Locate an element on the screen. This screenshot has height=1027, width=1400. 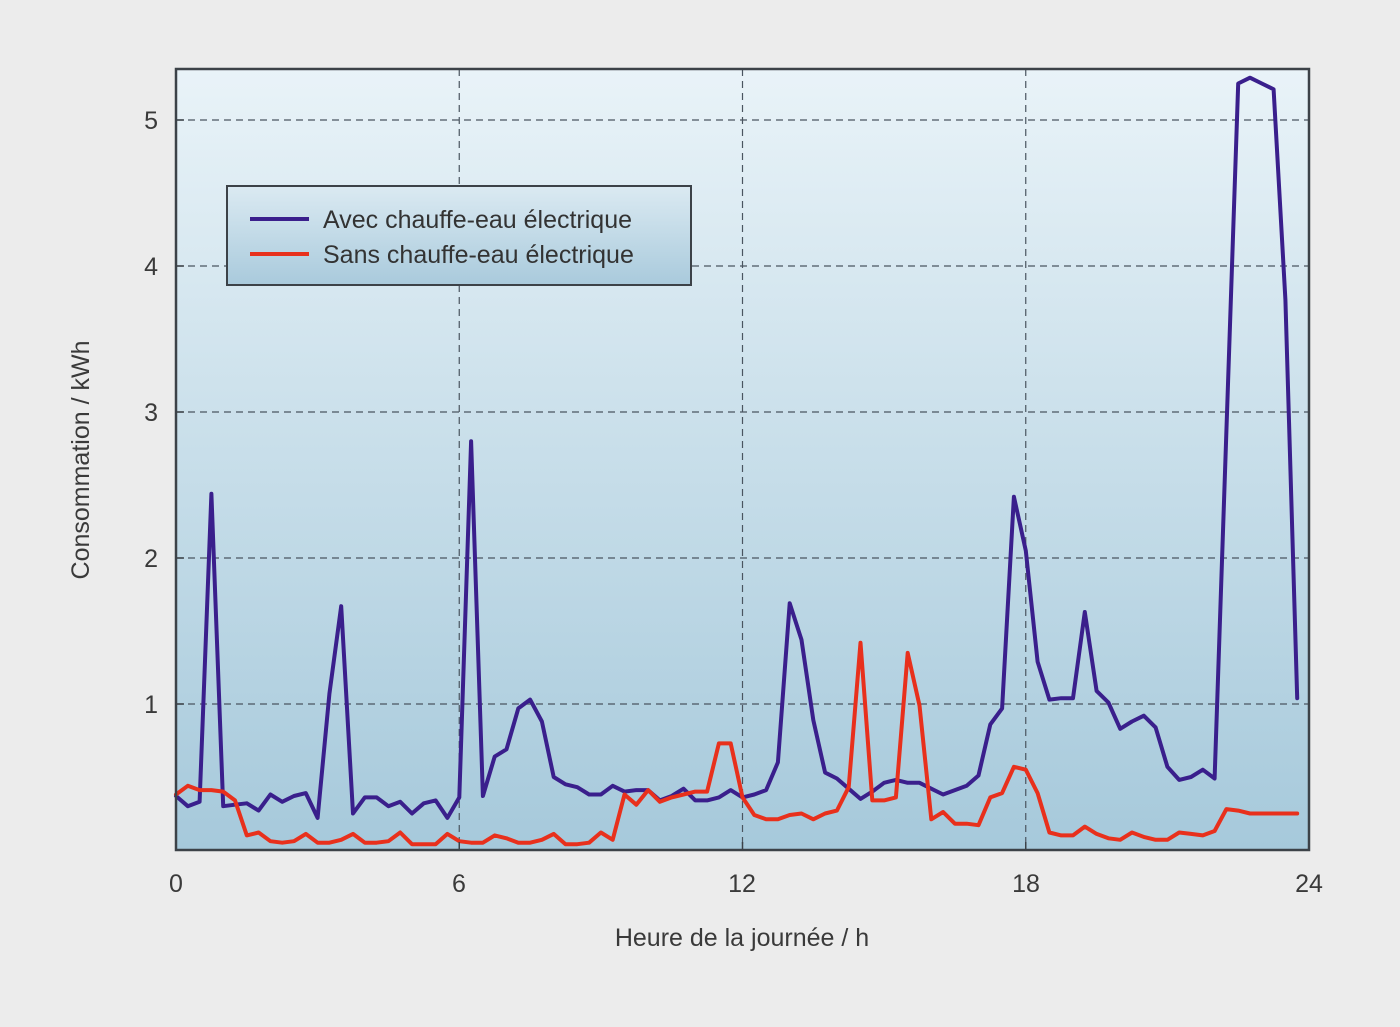
y-tick-label: 1 is located at coordinates (151, 705).